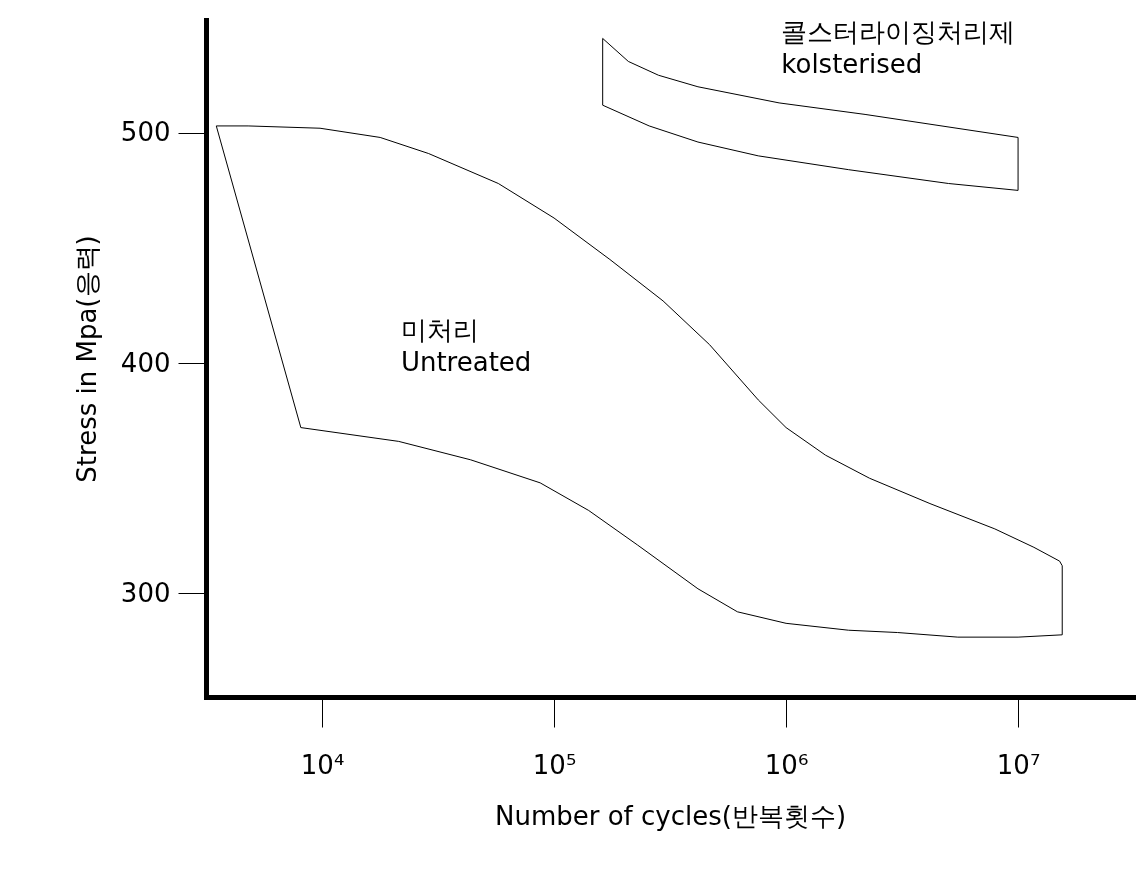 This screenshot has width=1136, height=891. What do you see at coordinates (322, 764) in the screenshot?
I see `x-tick-label: 10⁴` at bounding box center [322, 764].